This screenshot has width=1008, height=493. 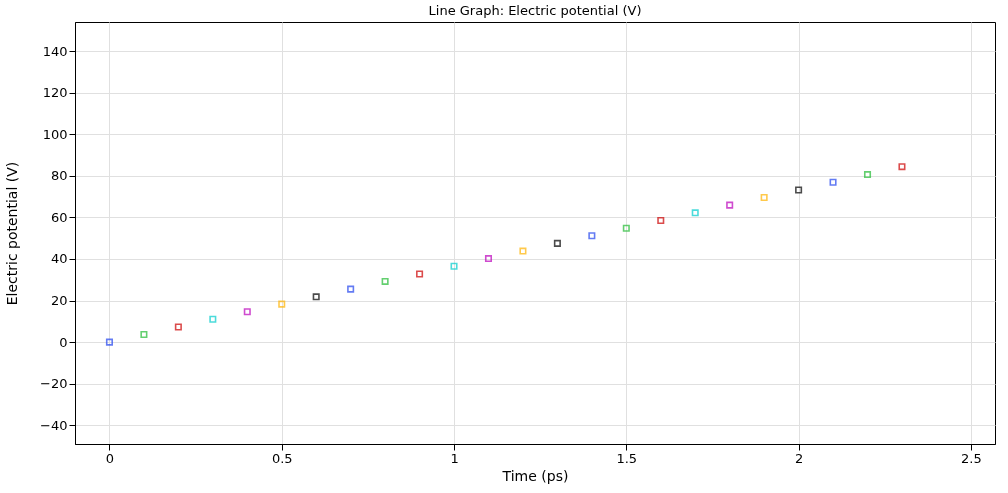 What do you see at coordinates (799, 458) in the screenshot?
I see `x-tick-label: 2` at bounding box center [799, 458].